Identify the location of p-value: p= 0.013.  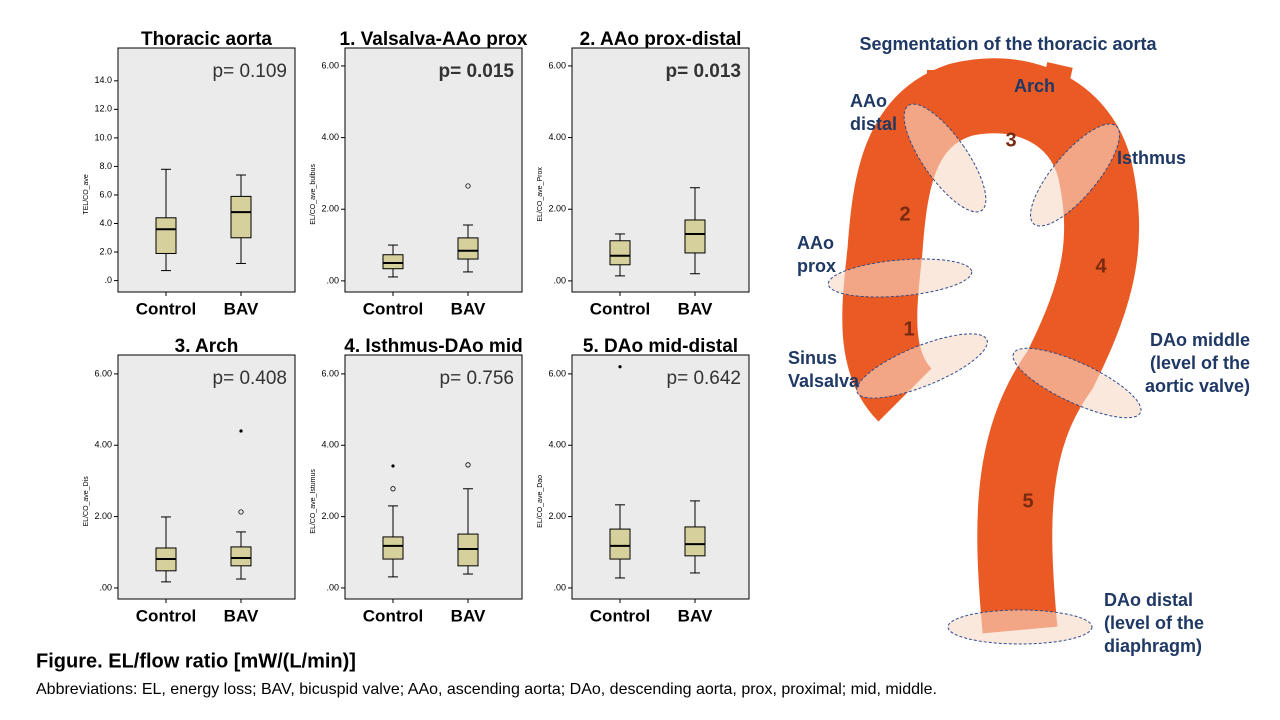
(703, 71).